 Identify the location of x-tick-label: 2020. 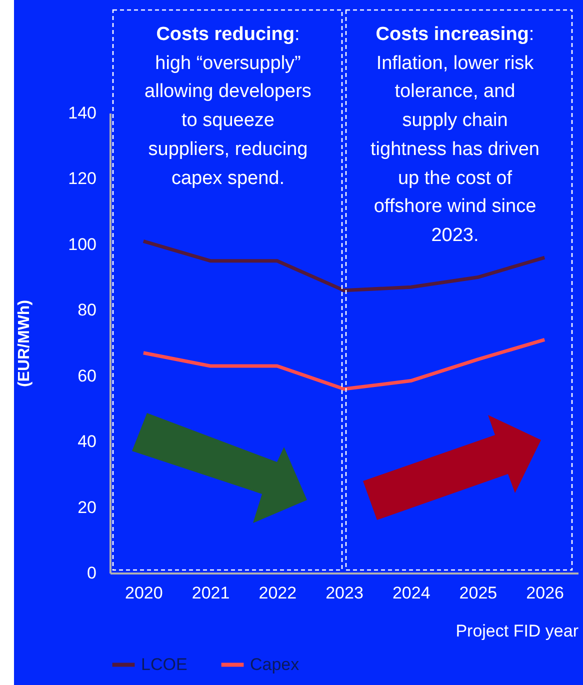
(144, 593).